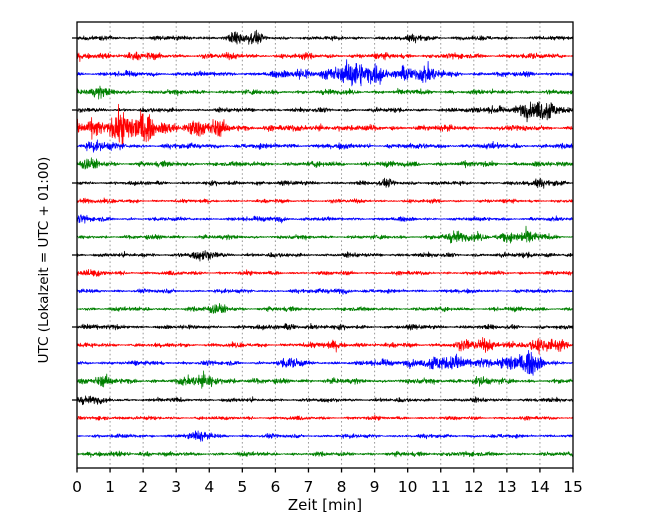 The height and width of the screenshot is (520, 650). What do you see at coordinates (77, 487) in the screenshot?
I see `x-tick-label: 0` at bounding box center [77, 487].